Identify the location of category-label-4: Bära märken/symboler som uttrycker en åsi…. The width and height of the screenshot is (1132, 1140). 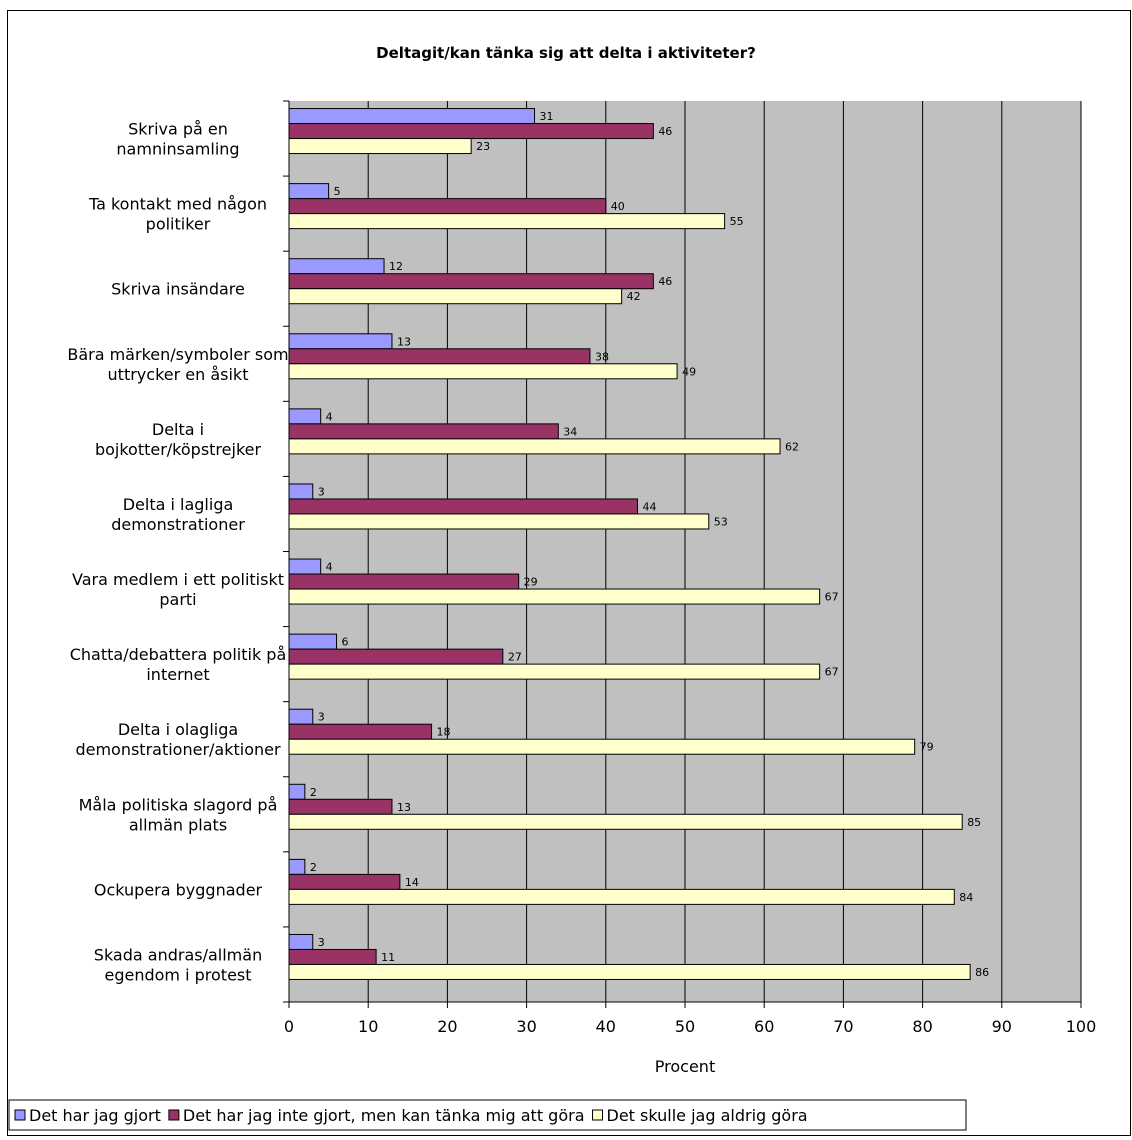
(177, 364).